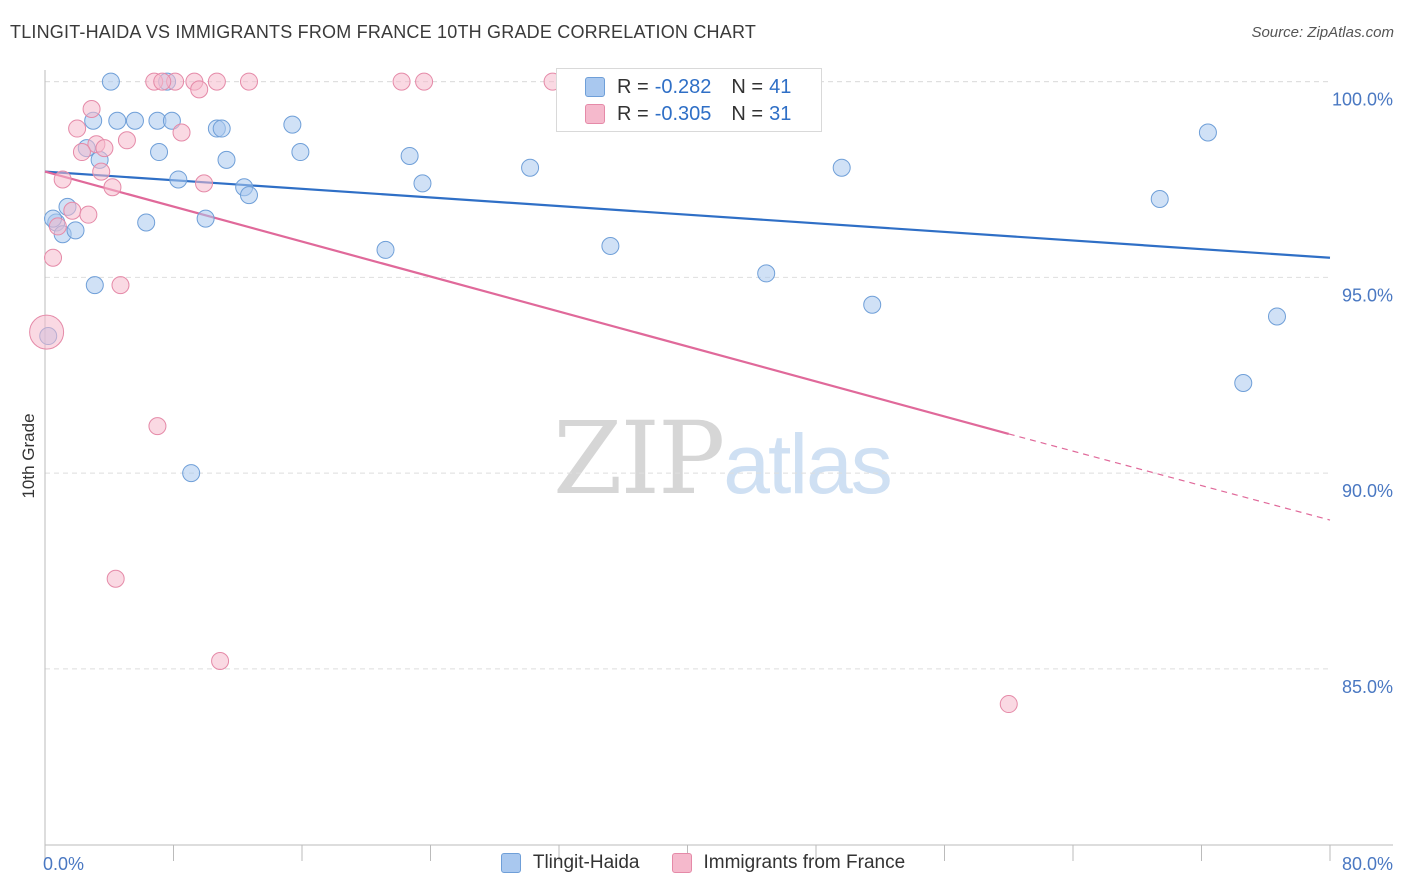 This screenshot has height=892, width=1406. I want to click on n-value: 41, so click(780, 86).